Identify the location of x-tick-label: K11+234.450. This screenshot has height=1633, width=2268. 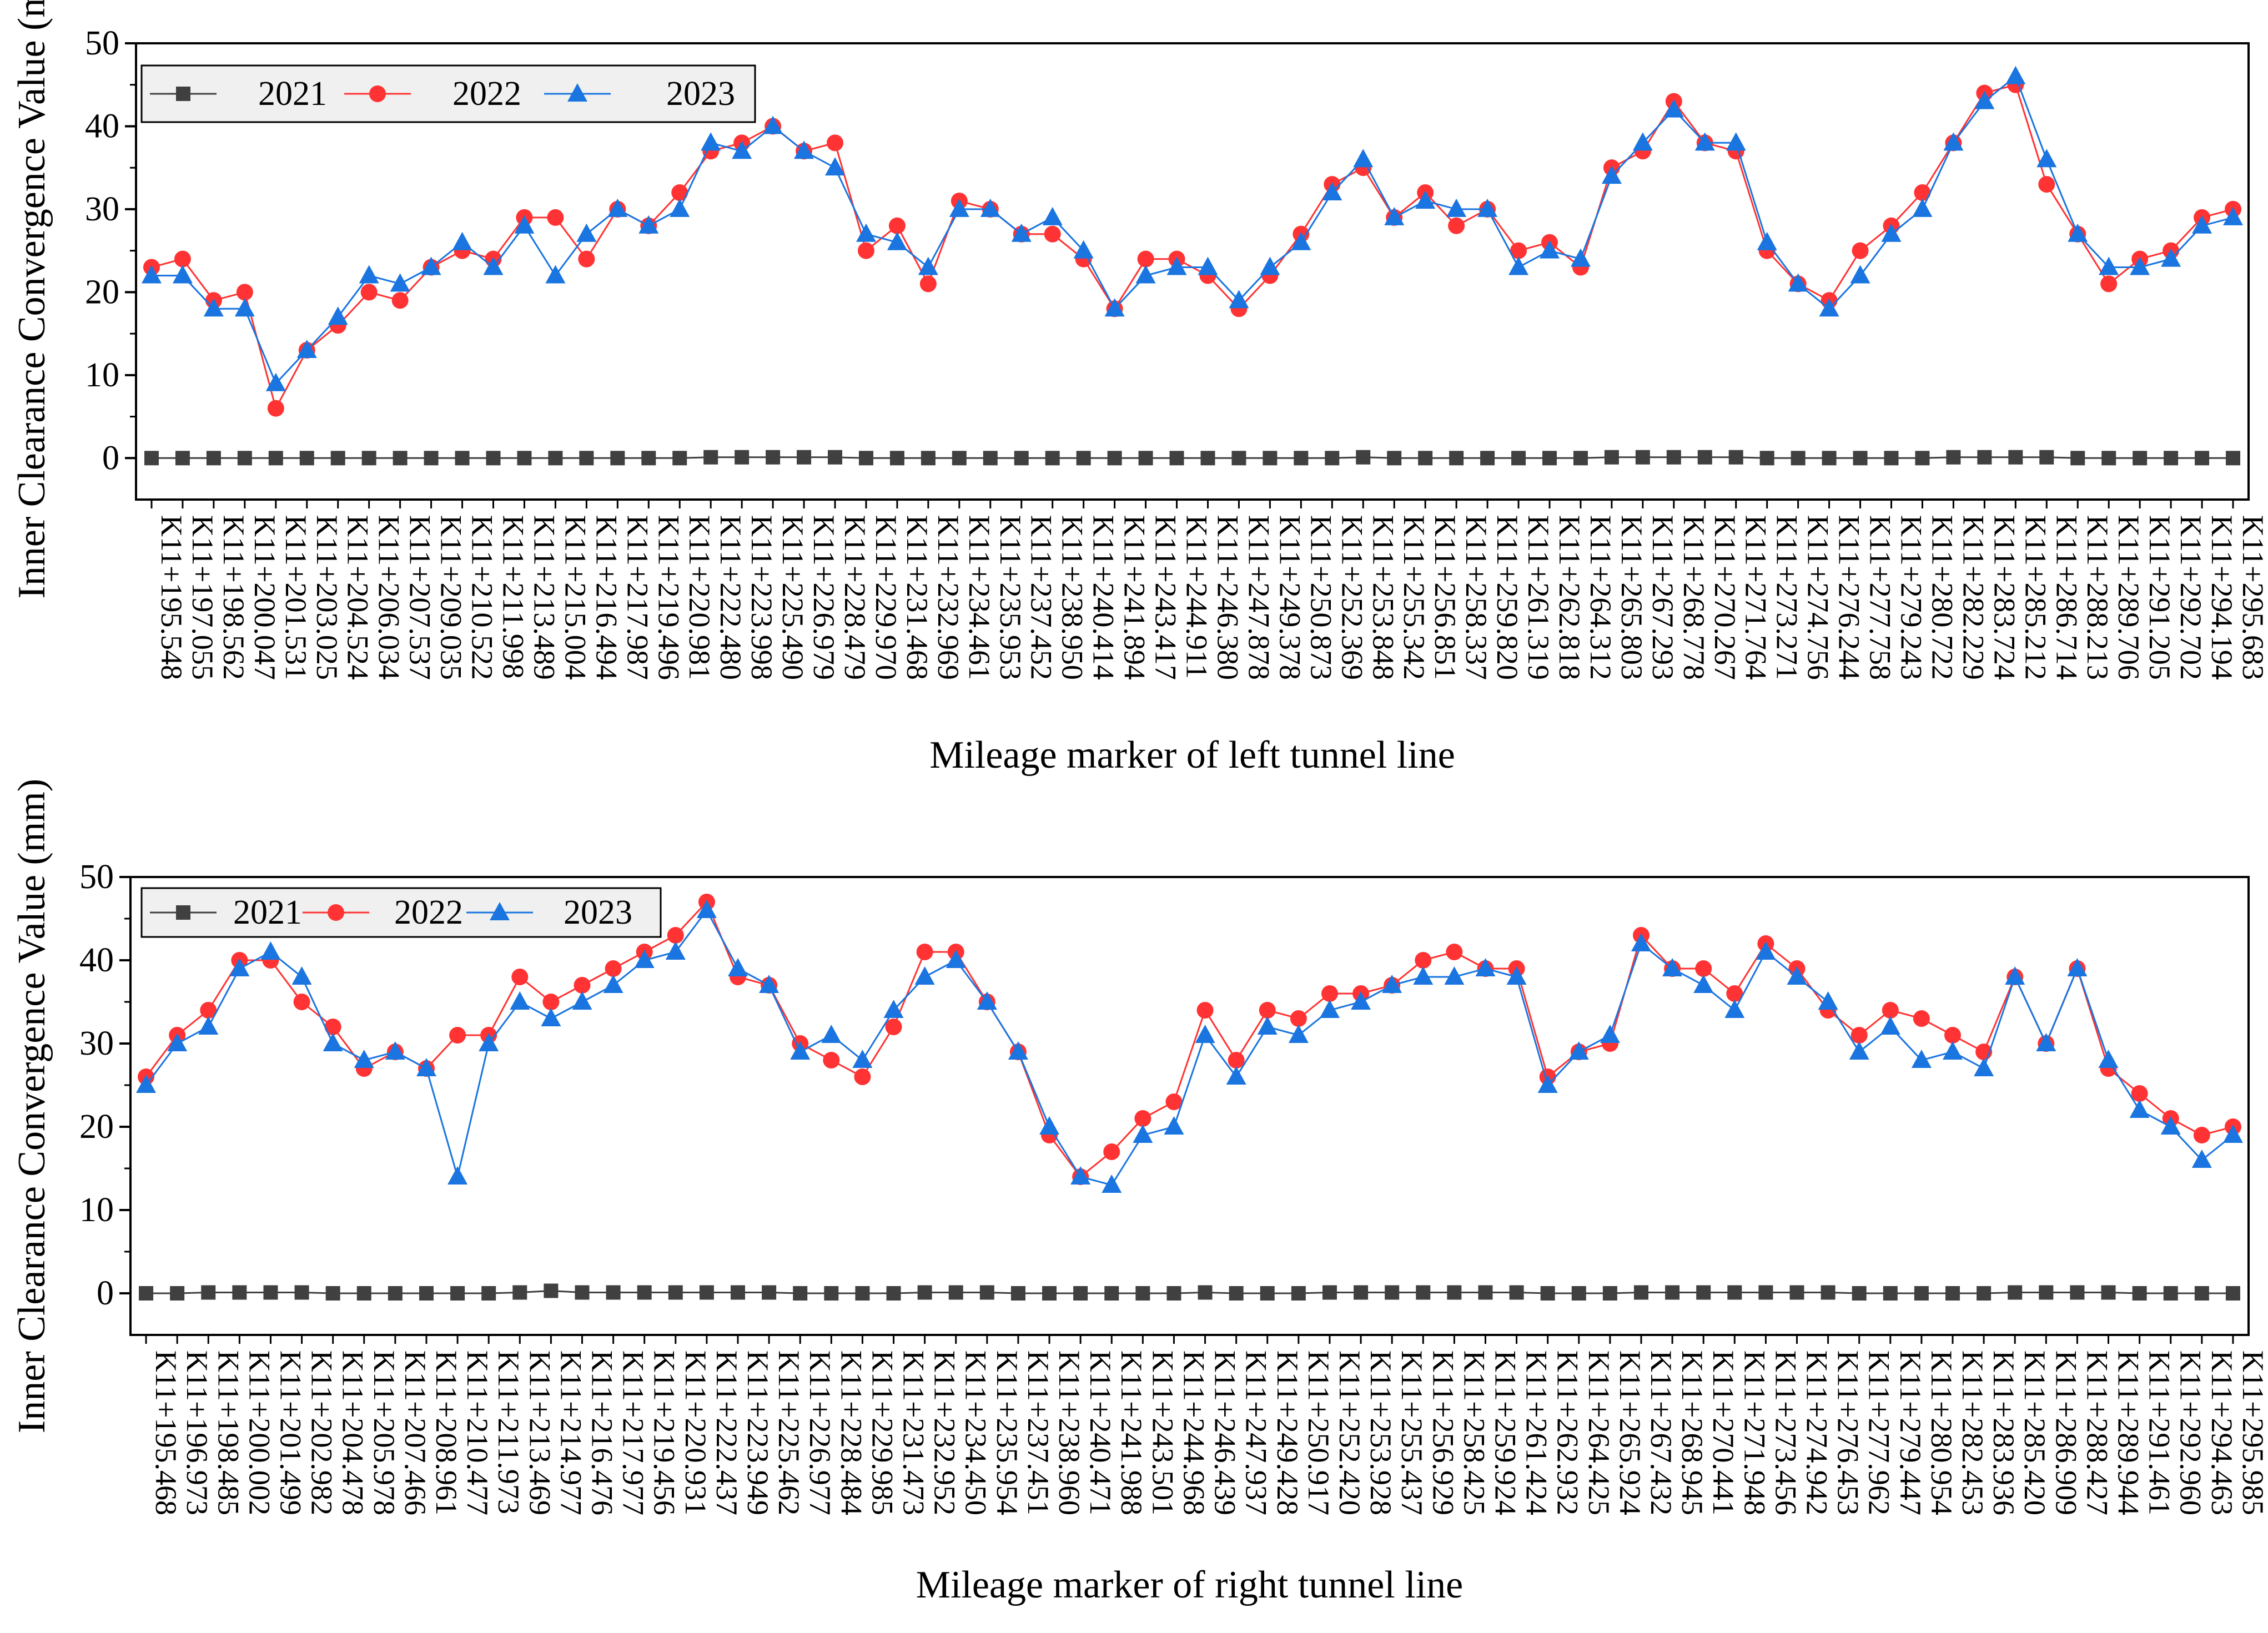
(976, 1432).